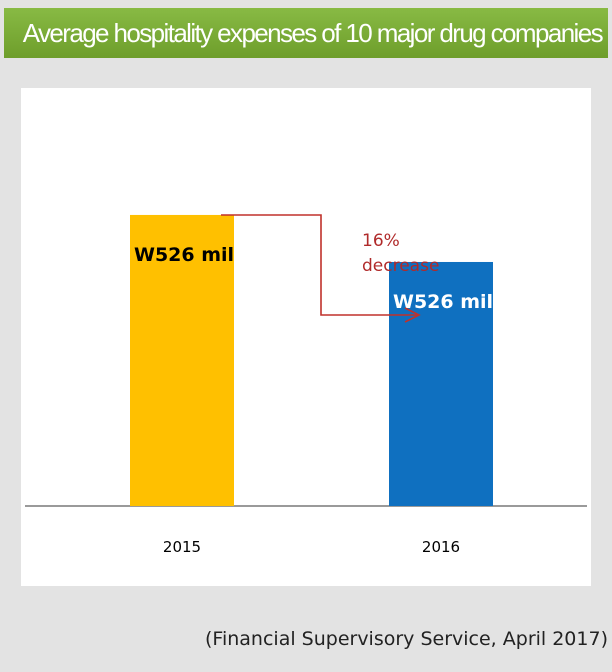 This screenshot has height=672, width=612. Describe the element at coordinates (182, 360) in the screenshot. I see `bar-2015` at that location.